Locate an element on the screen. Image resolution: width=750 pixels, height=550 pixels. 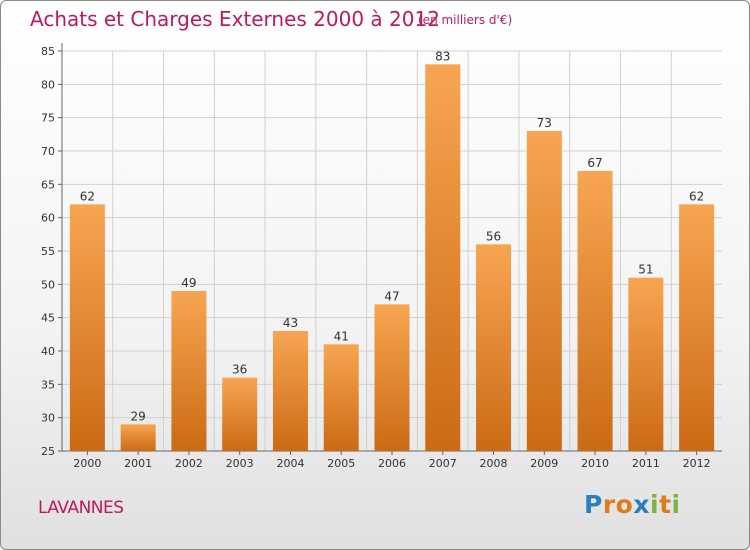
bar-value-label: 51 is located at coordinates (645, 270).